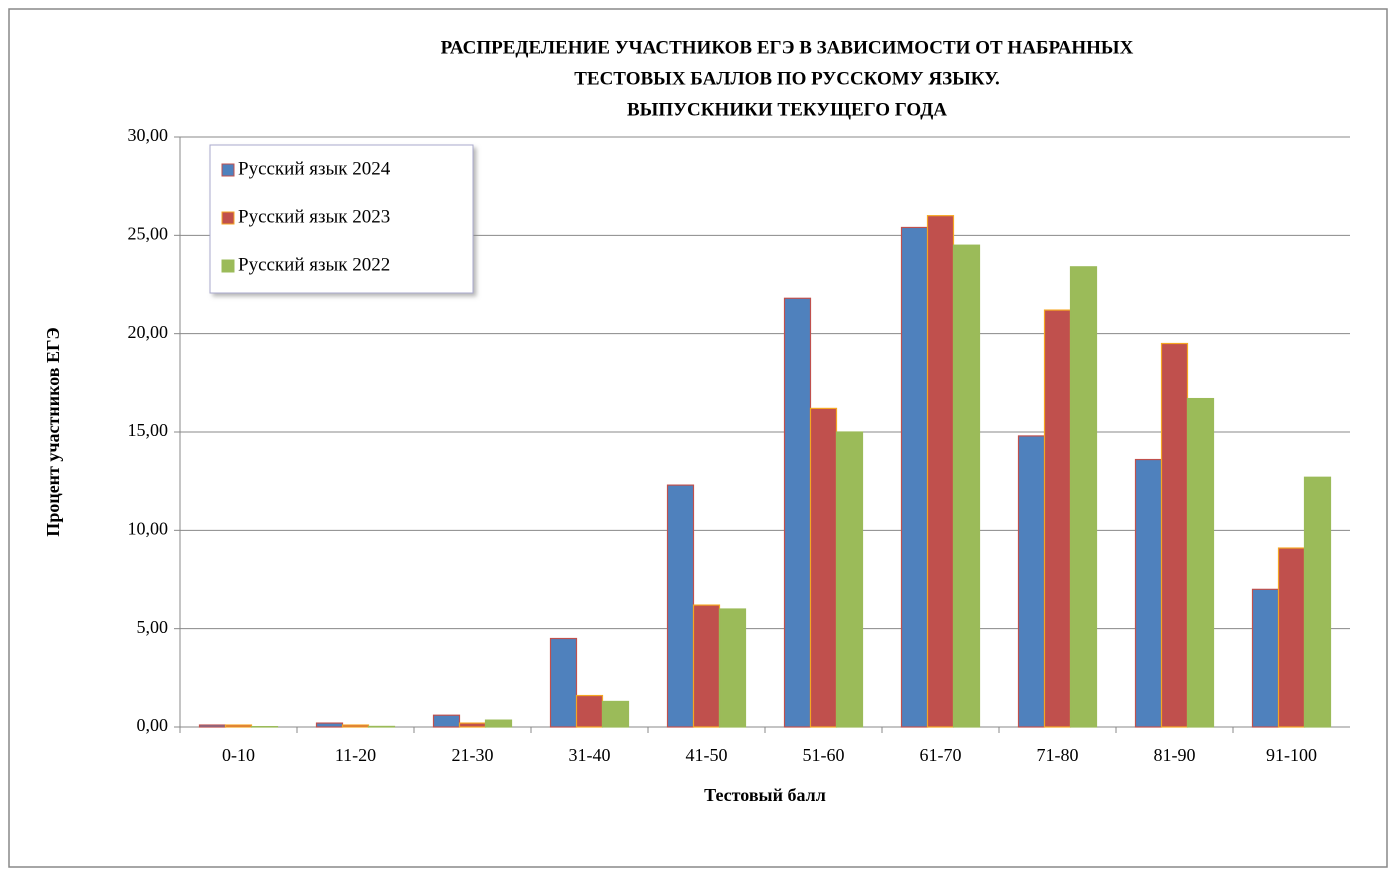 The width and height of the screenshot is (1392, 871). What do you see at coordinates (707, 755) in the screenshot?
I see `x-tick-label: 41-50` at bounding box center [707, 755].